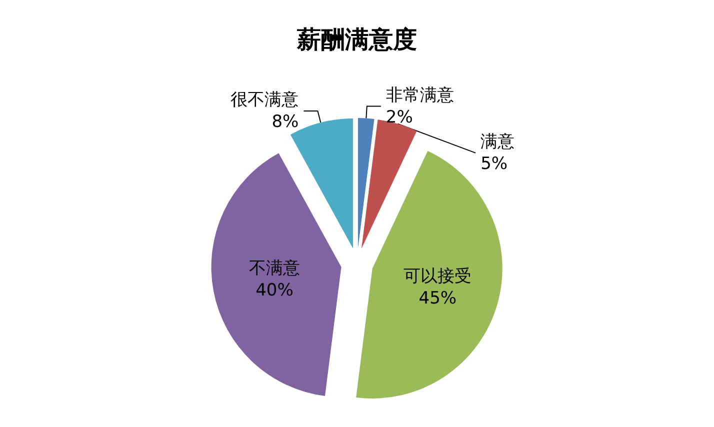  What do you see at coordinates (437, 298) in the screenshot?
I see `data-label: 45%` at bounding box center [437, 298].